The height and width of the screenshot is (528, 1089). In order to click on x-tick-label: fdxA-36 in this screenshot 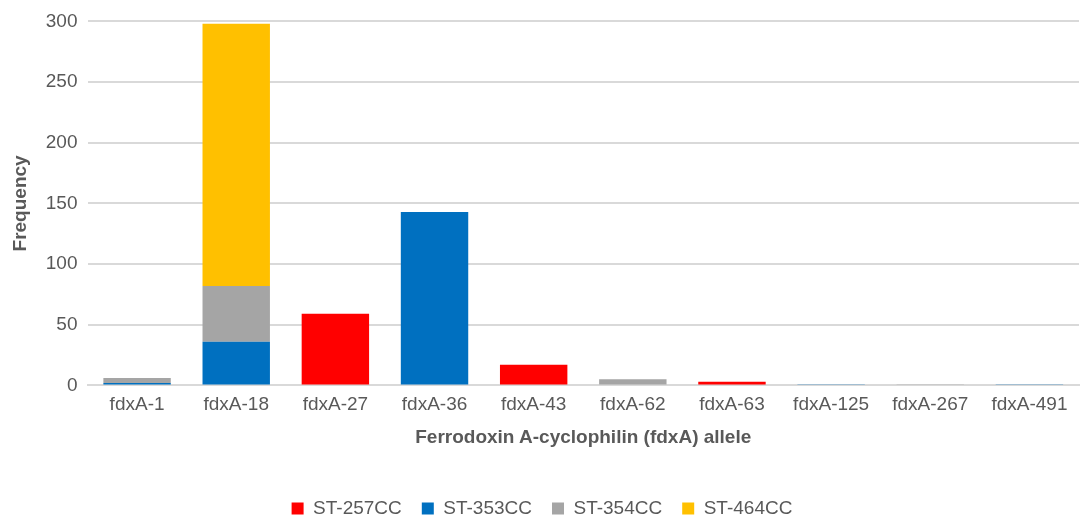, I will do `click(434, 404)`.